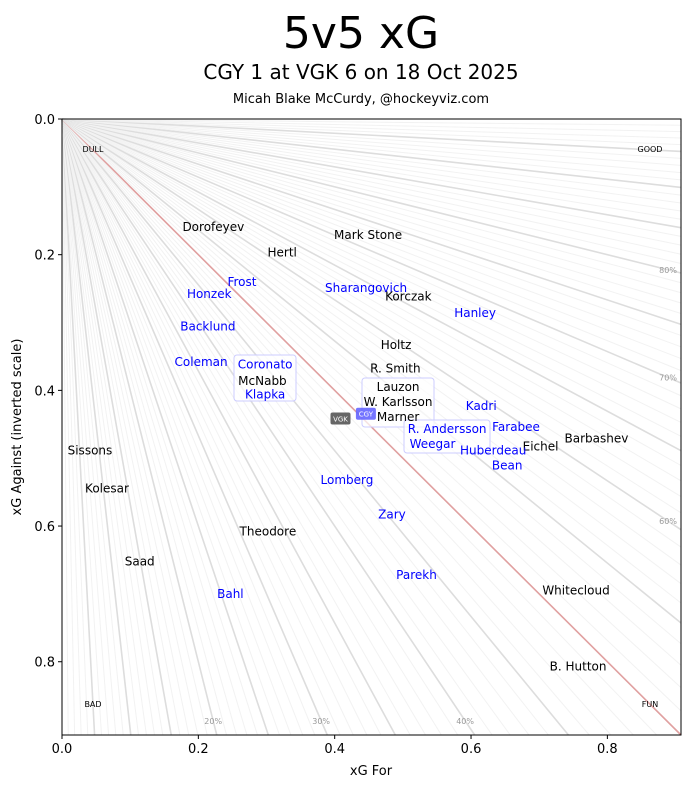 This screenshot has height=788, width=691. I want to click on ray-87-pct, so click(371, 165).